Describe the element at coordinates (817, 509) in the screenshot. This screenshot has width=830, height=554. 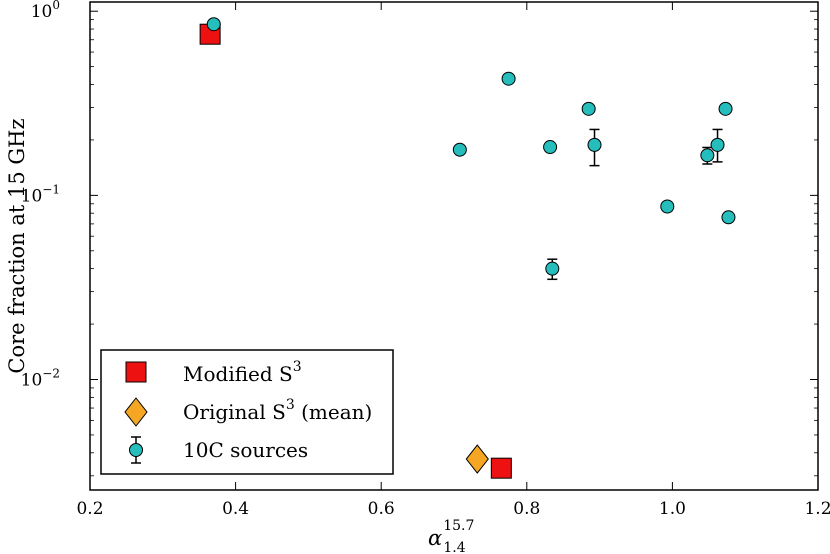
I see `x-tick-label: 1.2` at that location.